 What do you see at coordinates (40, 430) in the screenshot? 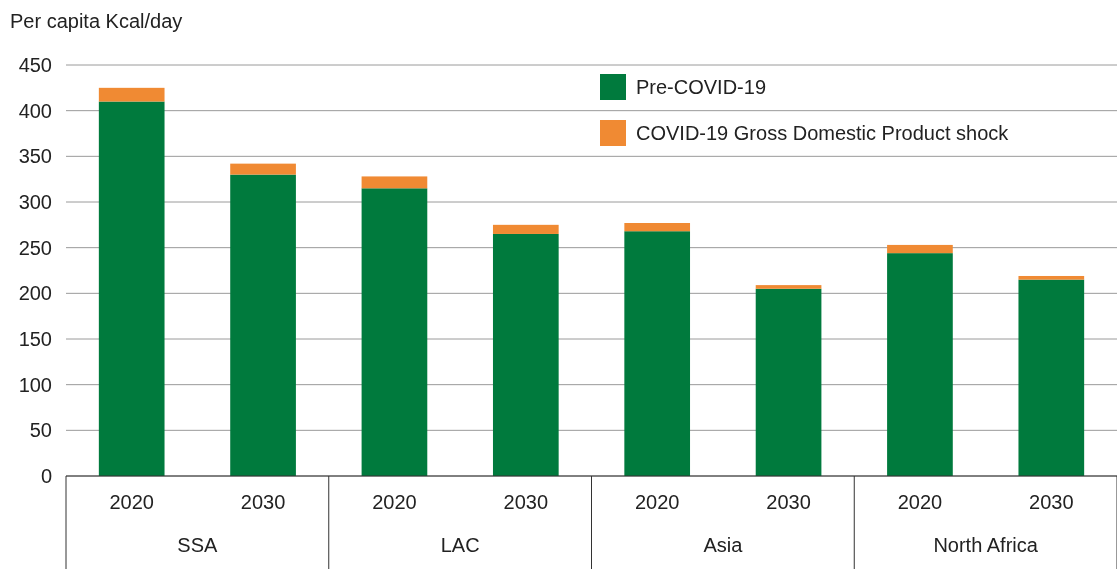
I see `y-tick-label: 50` at bounding box center [40, 430].